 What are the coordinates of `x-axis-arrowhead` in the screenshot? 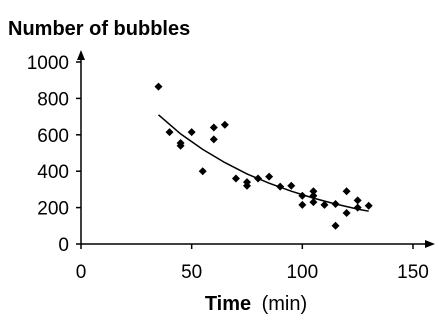 It's located at (430, 244).